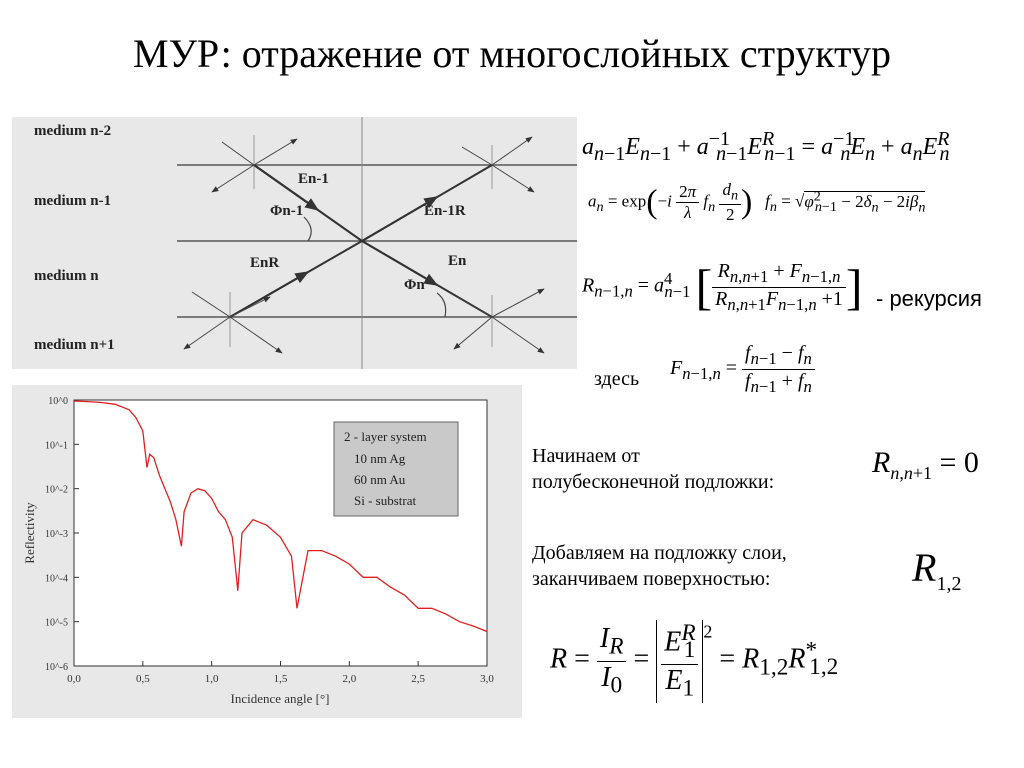  Describe the element at coordinates (29, 533) in the screenshot. I see `y-axis-label: Reflectivity` at that location.